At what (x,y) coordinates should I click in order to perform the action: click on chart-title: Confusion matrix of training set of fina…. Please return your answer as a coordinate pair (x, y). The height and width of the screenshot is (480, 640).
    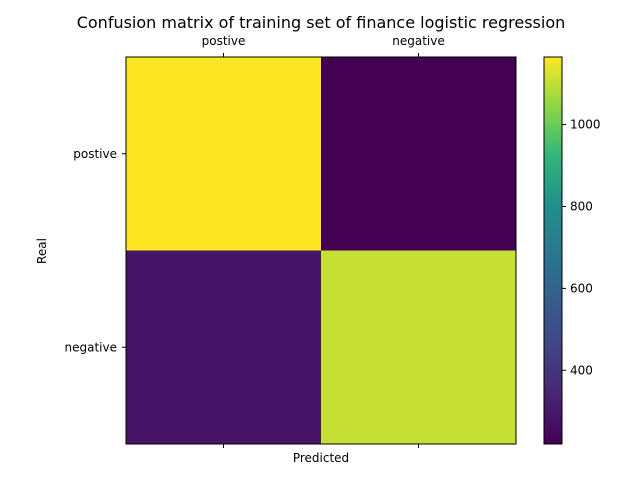
    Looking at the image, I should click on (321, 22).